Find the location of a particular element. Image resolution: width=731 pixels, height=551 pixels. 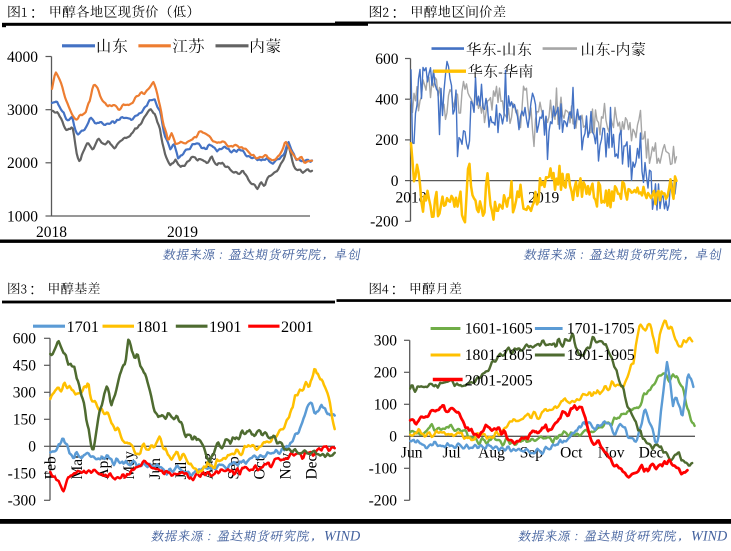

svg-text: 1801-1805 is located at coordinates (499, 355).